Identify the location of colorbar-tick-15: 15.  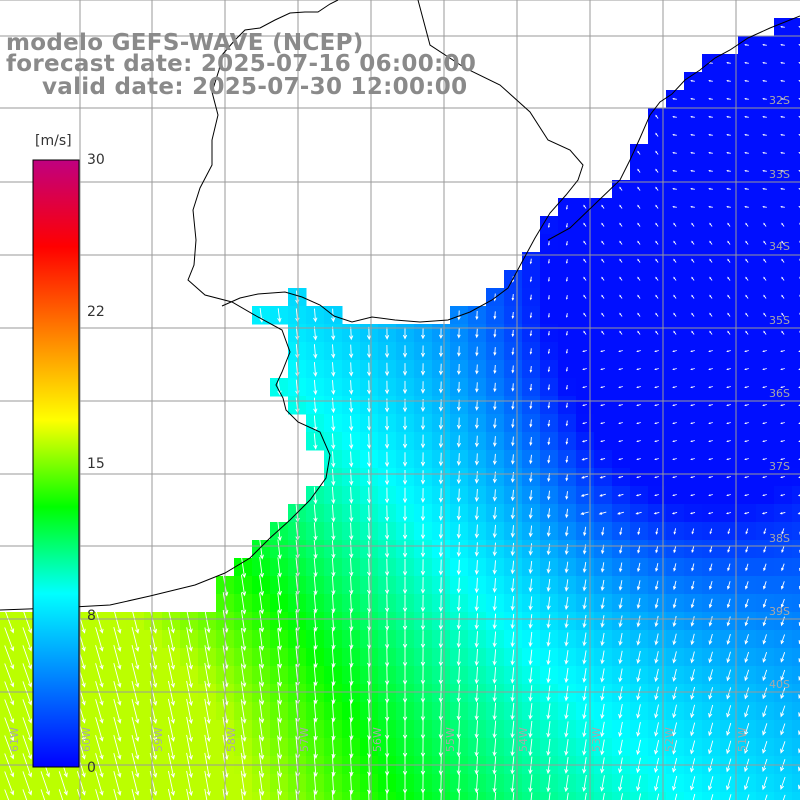
(96, 464).